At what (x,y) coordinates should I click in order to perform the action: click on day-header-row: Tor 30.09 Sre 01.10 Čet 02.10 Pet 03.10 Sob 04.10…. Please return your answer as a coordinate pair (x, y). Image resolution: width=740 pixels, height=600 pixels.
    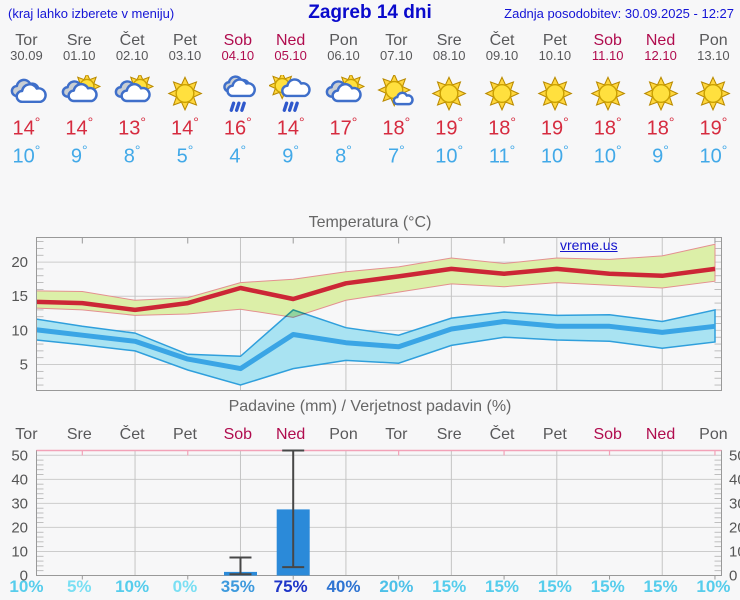
    Looking at the image, I should click on (370, 47).